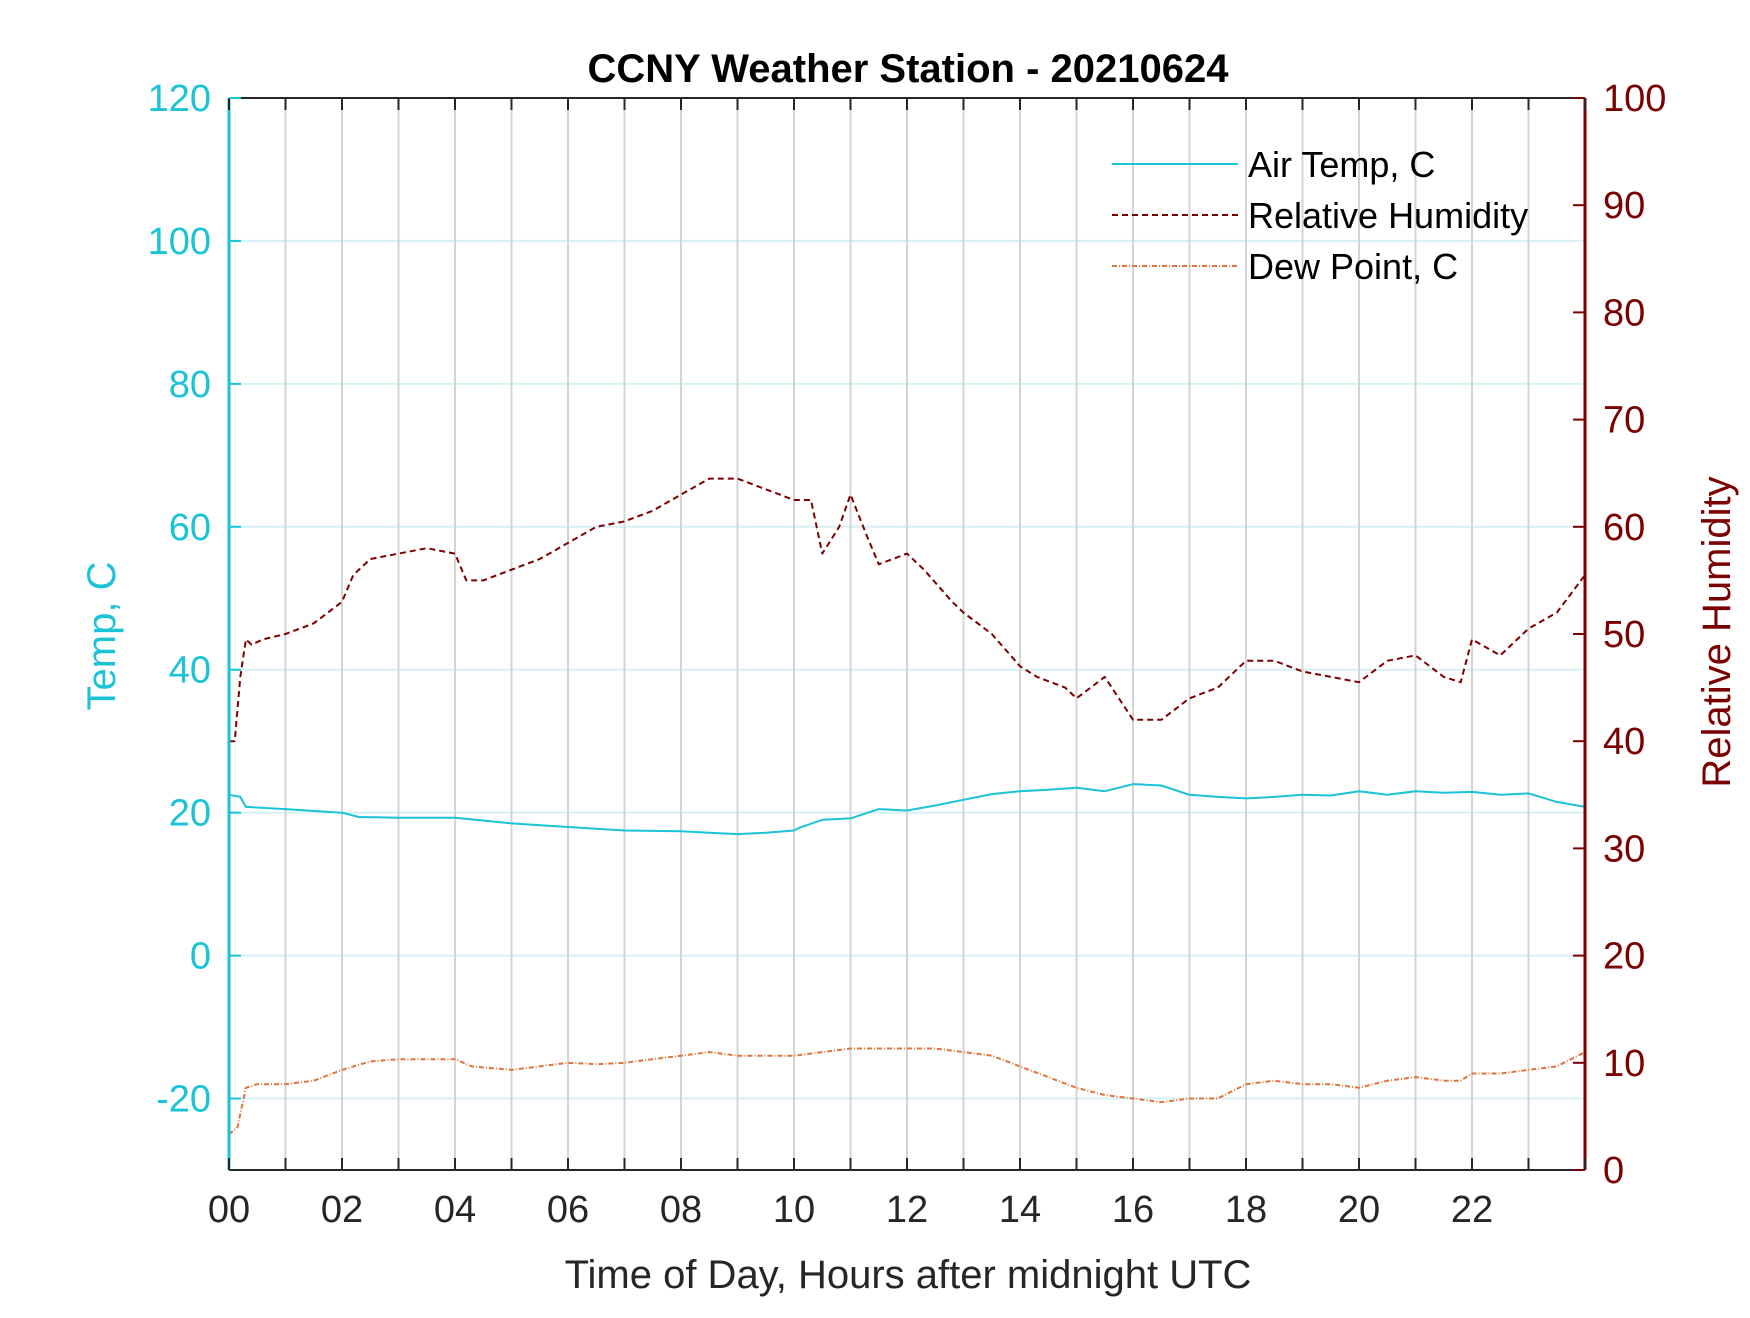 The height and width of the screenshot is (1318, 1750). Describe the element at coordinates (1020, 1210) in the screenshot. I see `x-tick-label: 14` at that location.